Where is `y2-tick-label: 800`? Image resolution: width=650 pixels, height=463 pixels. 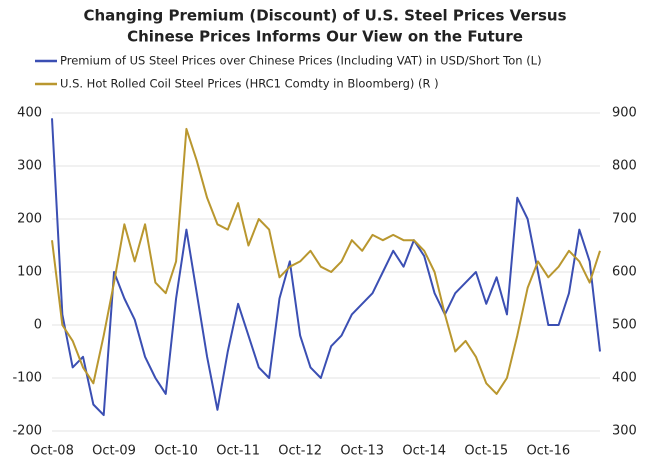 y2-tick-label: 800 is located at coordinates (624, 166).